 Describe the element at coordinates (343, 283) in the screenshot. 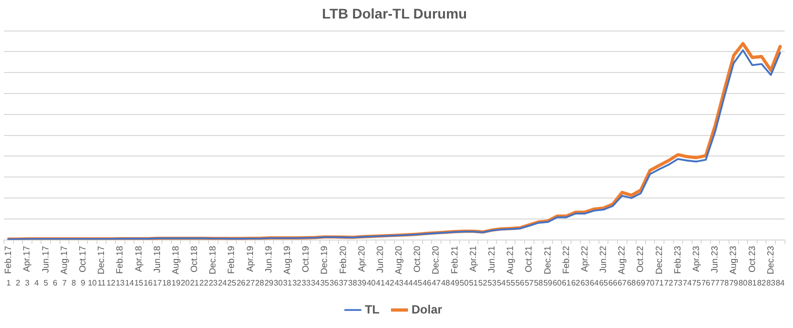

I see `x2-tick-label: 37` at that location.